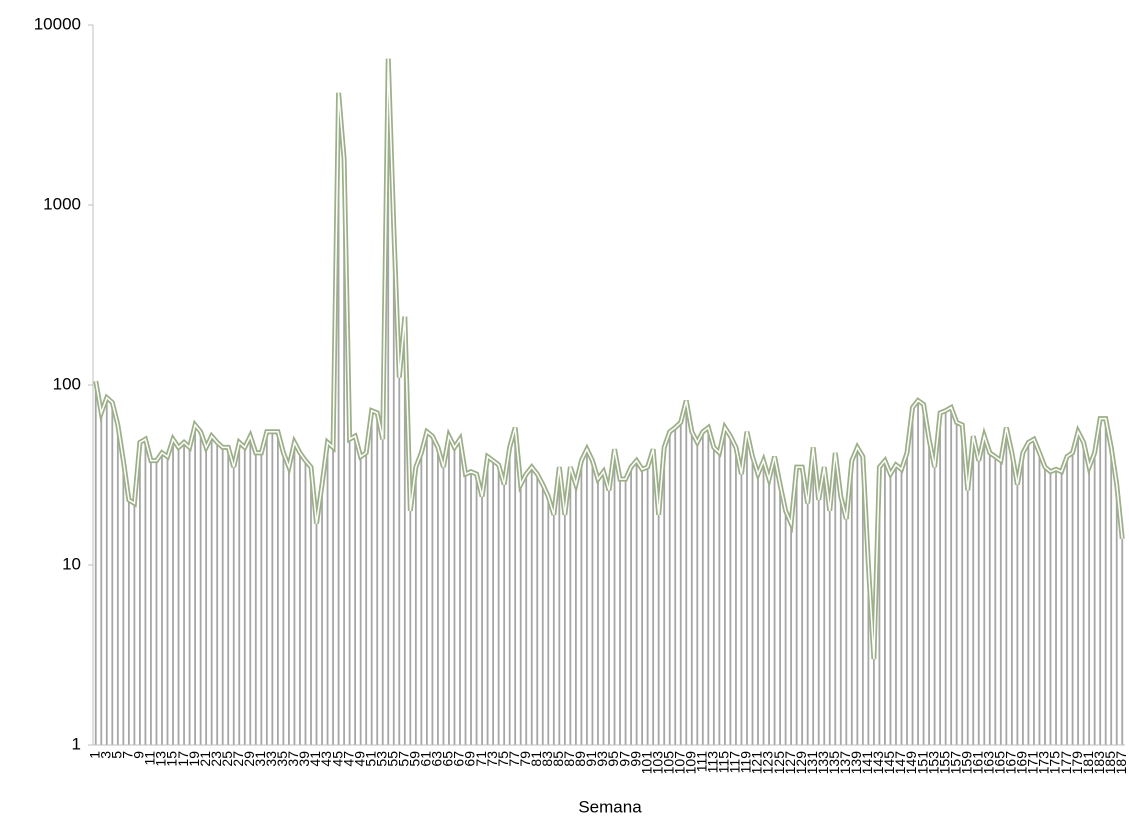 This screenshot has height=819, width=1129. I want to click on x-tick-label: 67, so click(459, 759).